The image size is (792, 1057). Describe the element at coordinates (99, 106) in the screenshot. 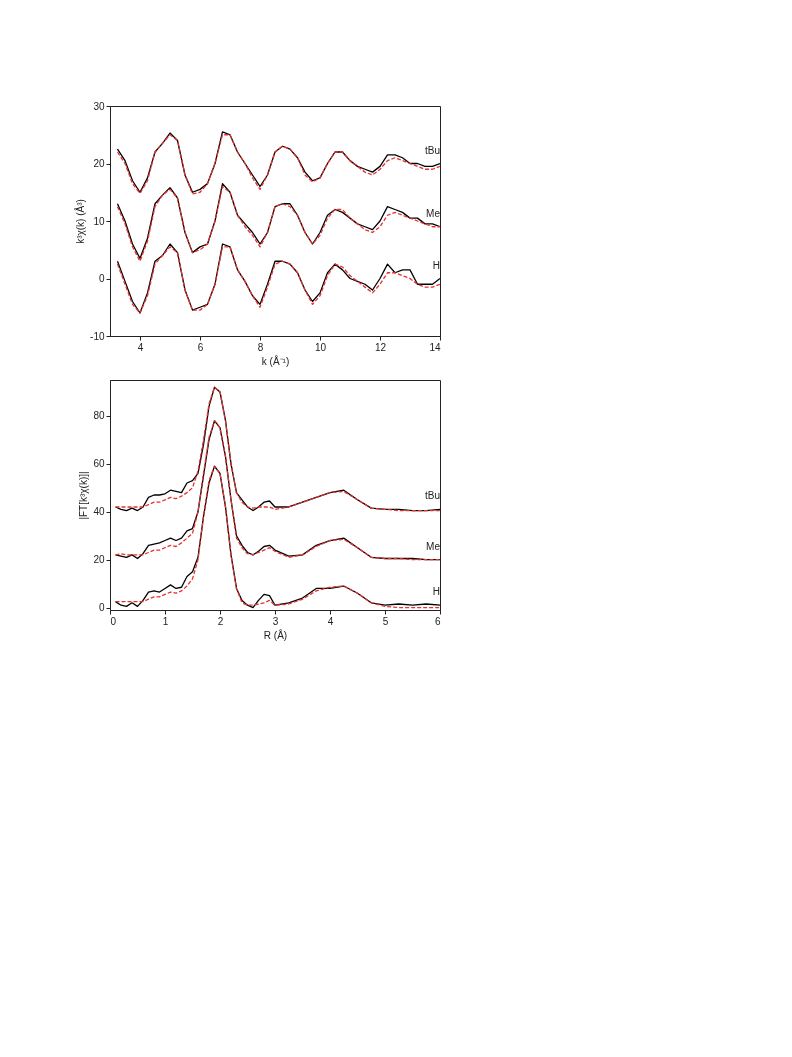

I see `y-tick-label: 30` at that location.